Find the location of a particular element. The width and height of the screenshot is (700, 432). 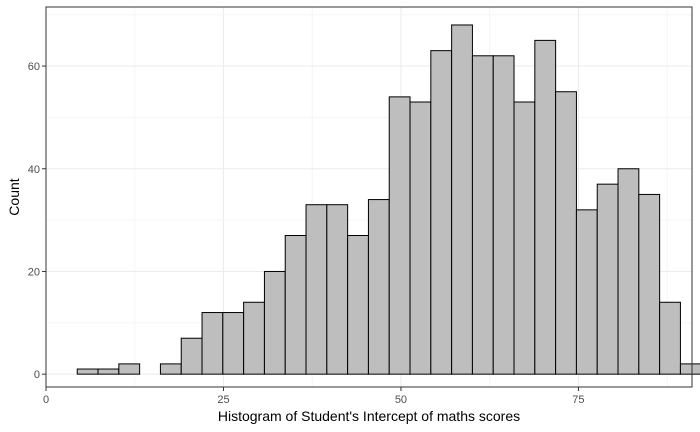

x-tick-label: 25 is located at coordinates (223, 400).